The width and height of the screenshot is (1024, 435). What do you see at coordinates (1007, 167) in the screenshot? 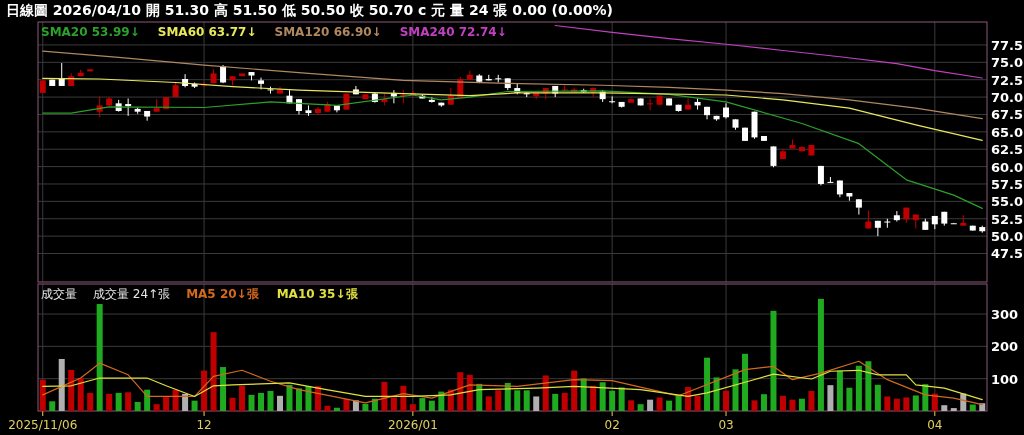
I see `y-tick-label: 60.0` at bounding box center [1007, 167].